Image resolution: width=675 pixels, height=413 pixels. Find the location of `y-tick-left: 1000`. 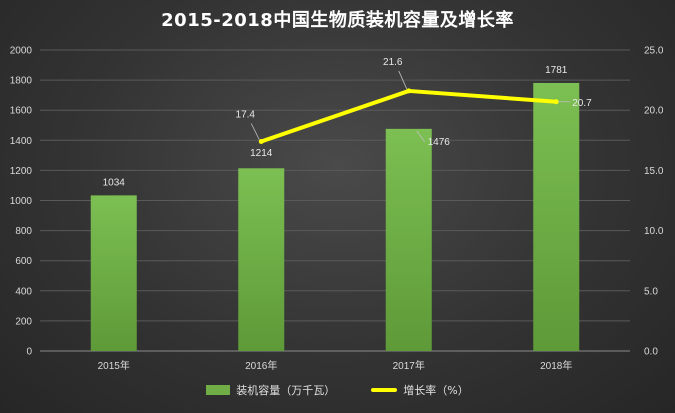

y-tick-left: 1000 is located at coordinates (21, 201).